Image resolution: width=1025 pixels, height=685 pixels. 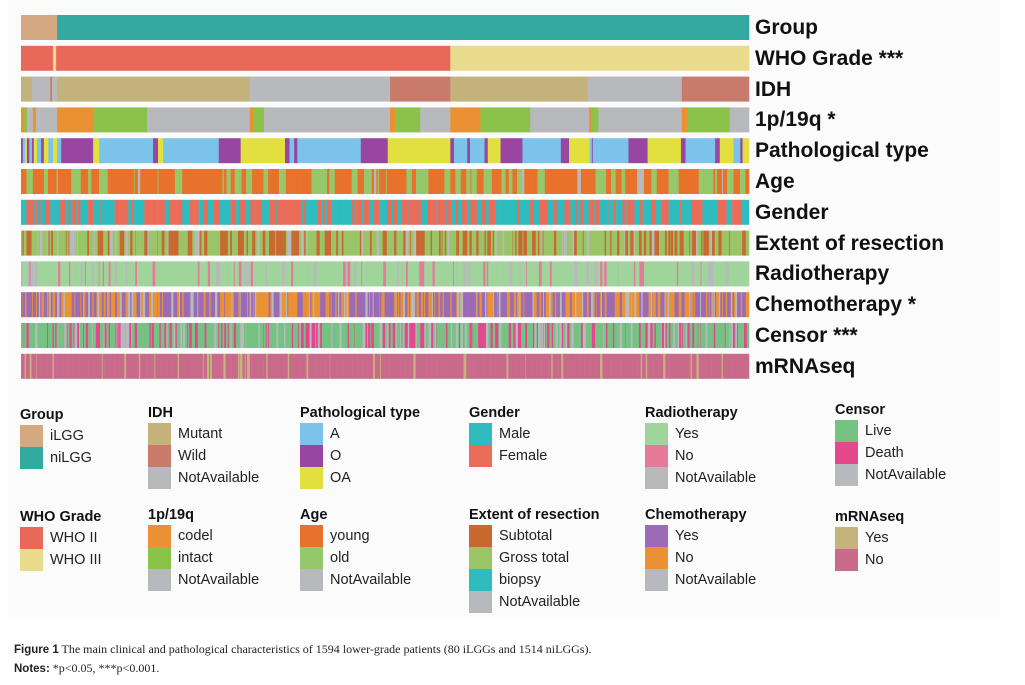 I want to click on legend-item: niLGG, so click(x=56, y=458).